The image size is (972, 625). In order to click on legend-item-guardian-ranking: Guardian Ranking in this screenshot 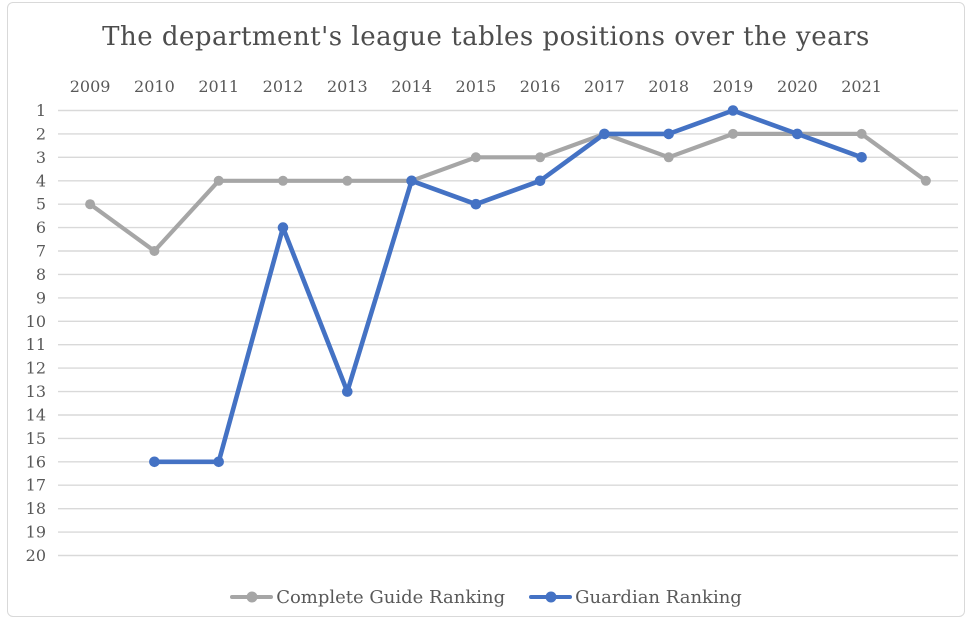, I will do `click(635, 597)`.